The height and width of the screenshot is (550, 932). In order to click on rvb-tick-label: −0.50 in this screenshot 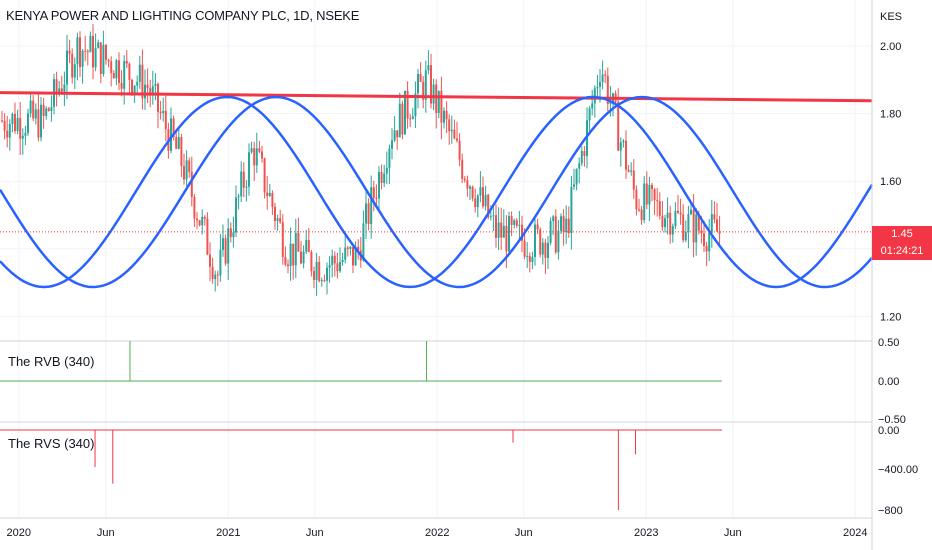, I will do `click(892, 420)`.